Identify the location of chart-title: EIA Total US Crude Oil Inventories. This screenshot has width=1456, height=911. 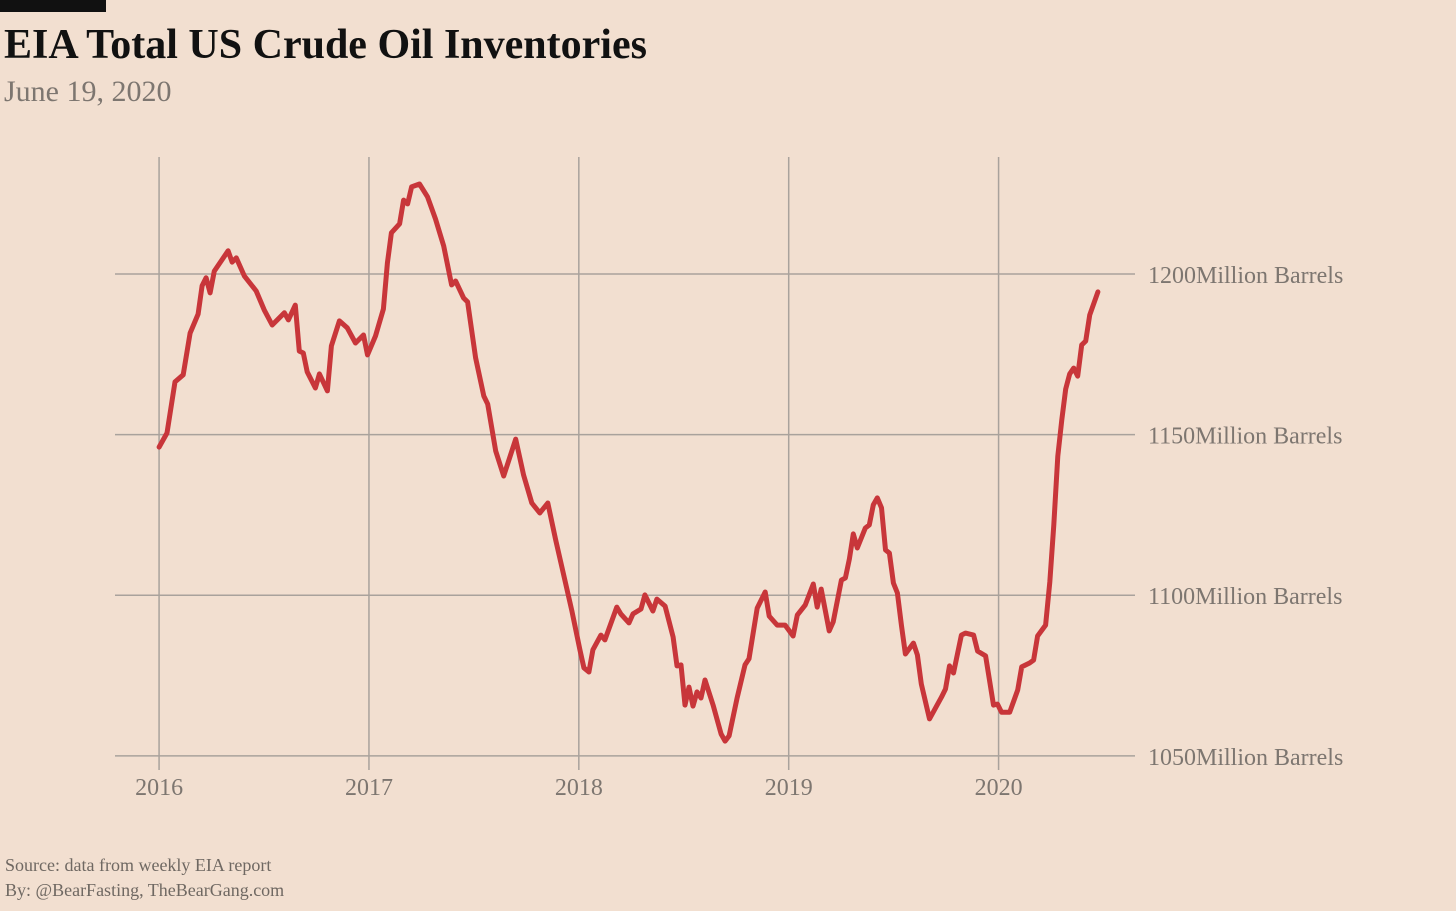
(325, 45).